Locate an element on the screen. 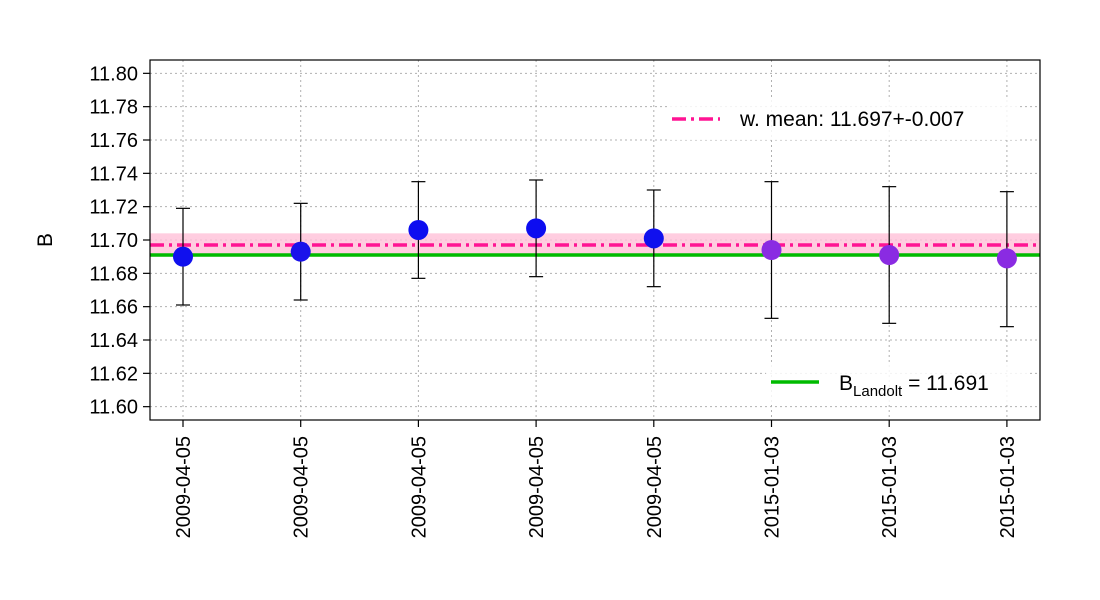  legend-landolt-value: = 11.691 is located at coordinates (945, 383).